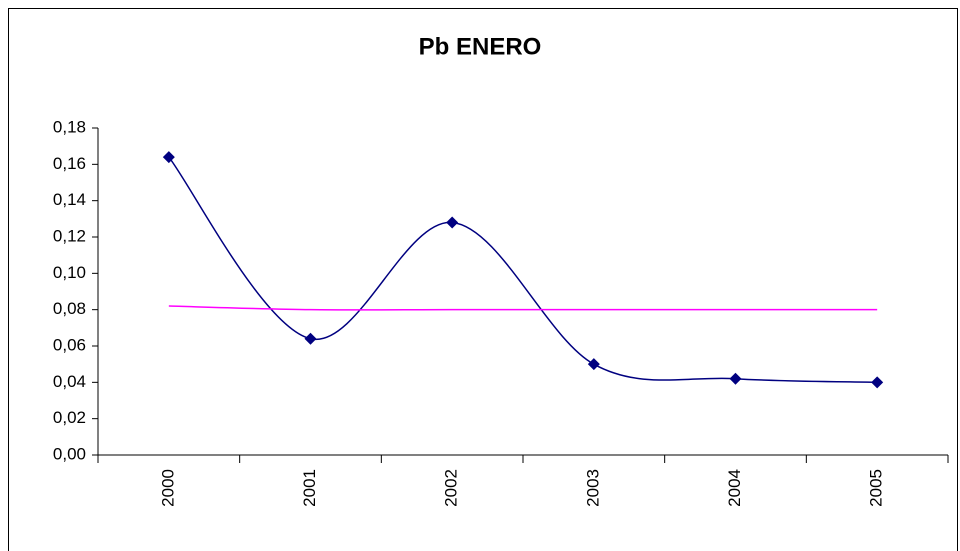 This screenshot has width=960, height=551. I want to click on y-tick-label: 0,10, so click(69, 272).